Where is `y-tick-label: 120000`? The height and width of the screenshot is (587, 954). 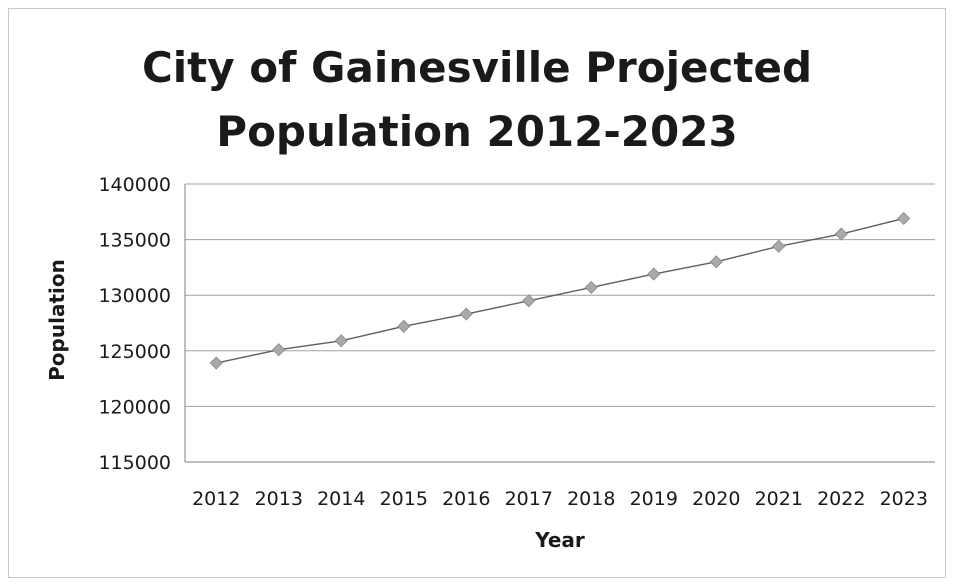
y-tick-label: 120000 is located at coordinates (134, 407).